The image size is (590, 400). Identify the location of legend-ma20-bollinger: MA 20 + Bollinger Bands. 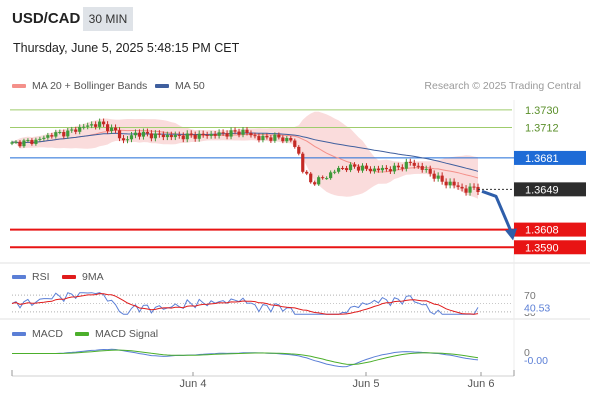
(79, 86).